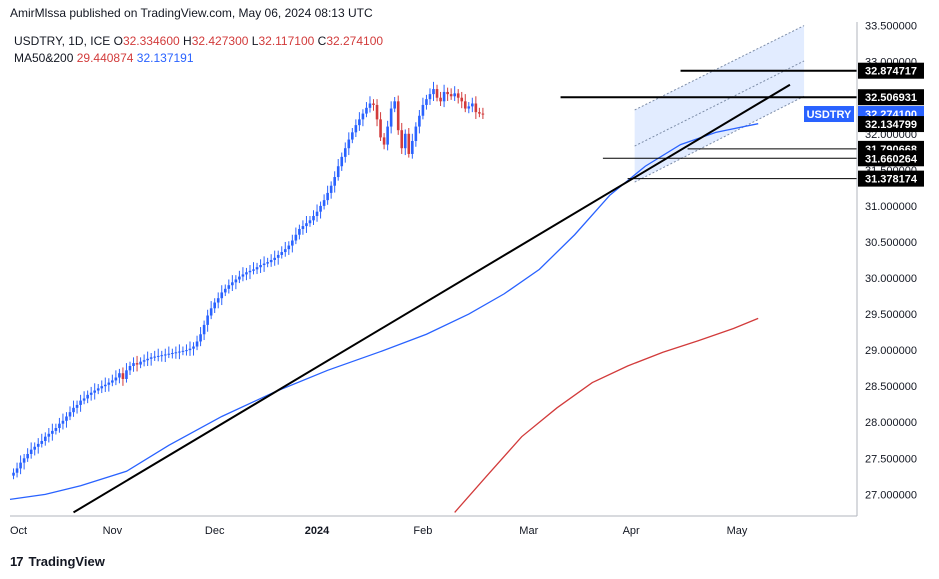  I want to click on symbol-price-tag, so click(829, 114).